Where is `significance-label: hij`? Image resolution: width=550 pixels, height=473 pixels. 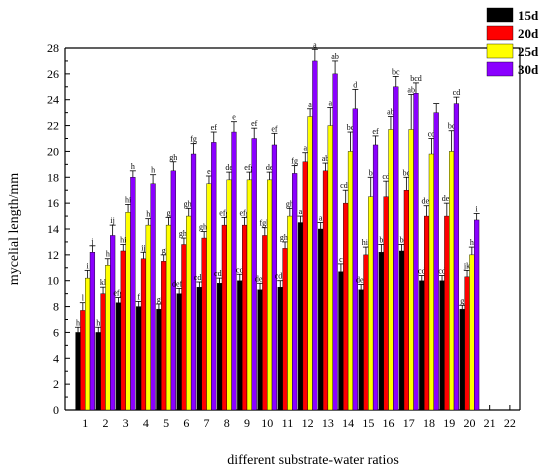
significance-label: hij is located at coordinates (366, 242).